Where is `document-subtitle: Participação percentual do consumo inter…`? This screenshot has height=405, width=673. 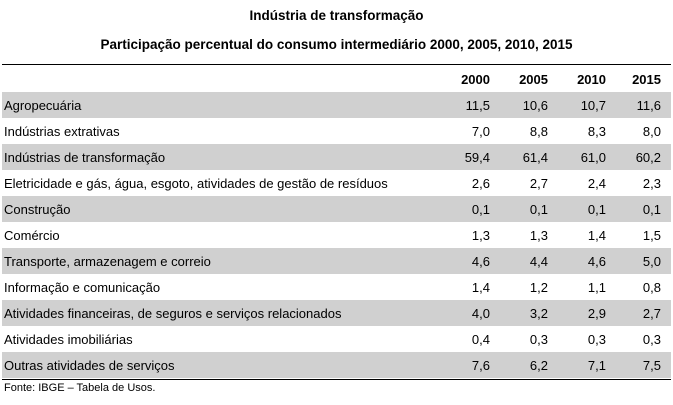 document-subtitle: Participação percentual do consumo inter… is located at coordinates (336, 44).